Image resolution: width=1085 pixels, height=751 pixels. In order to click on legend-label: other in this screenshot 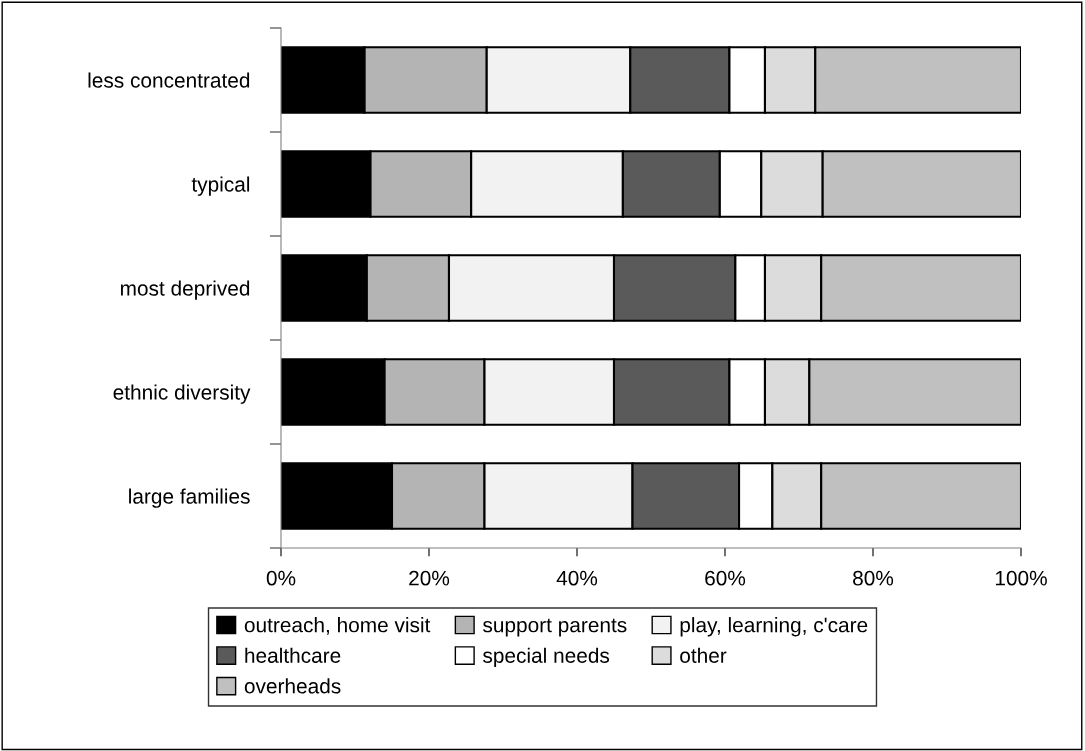, I will do `click(703, 655)`.